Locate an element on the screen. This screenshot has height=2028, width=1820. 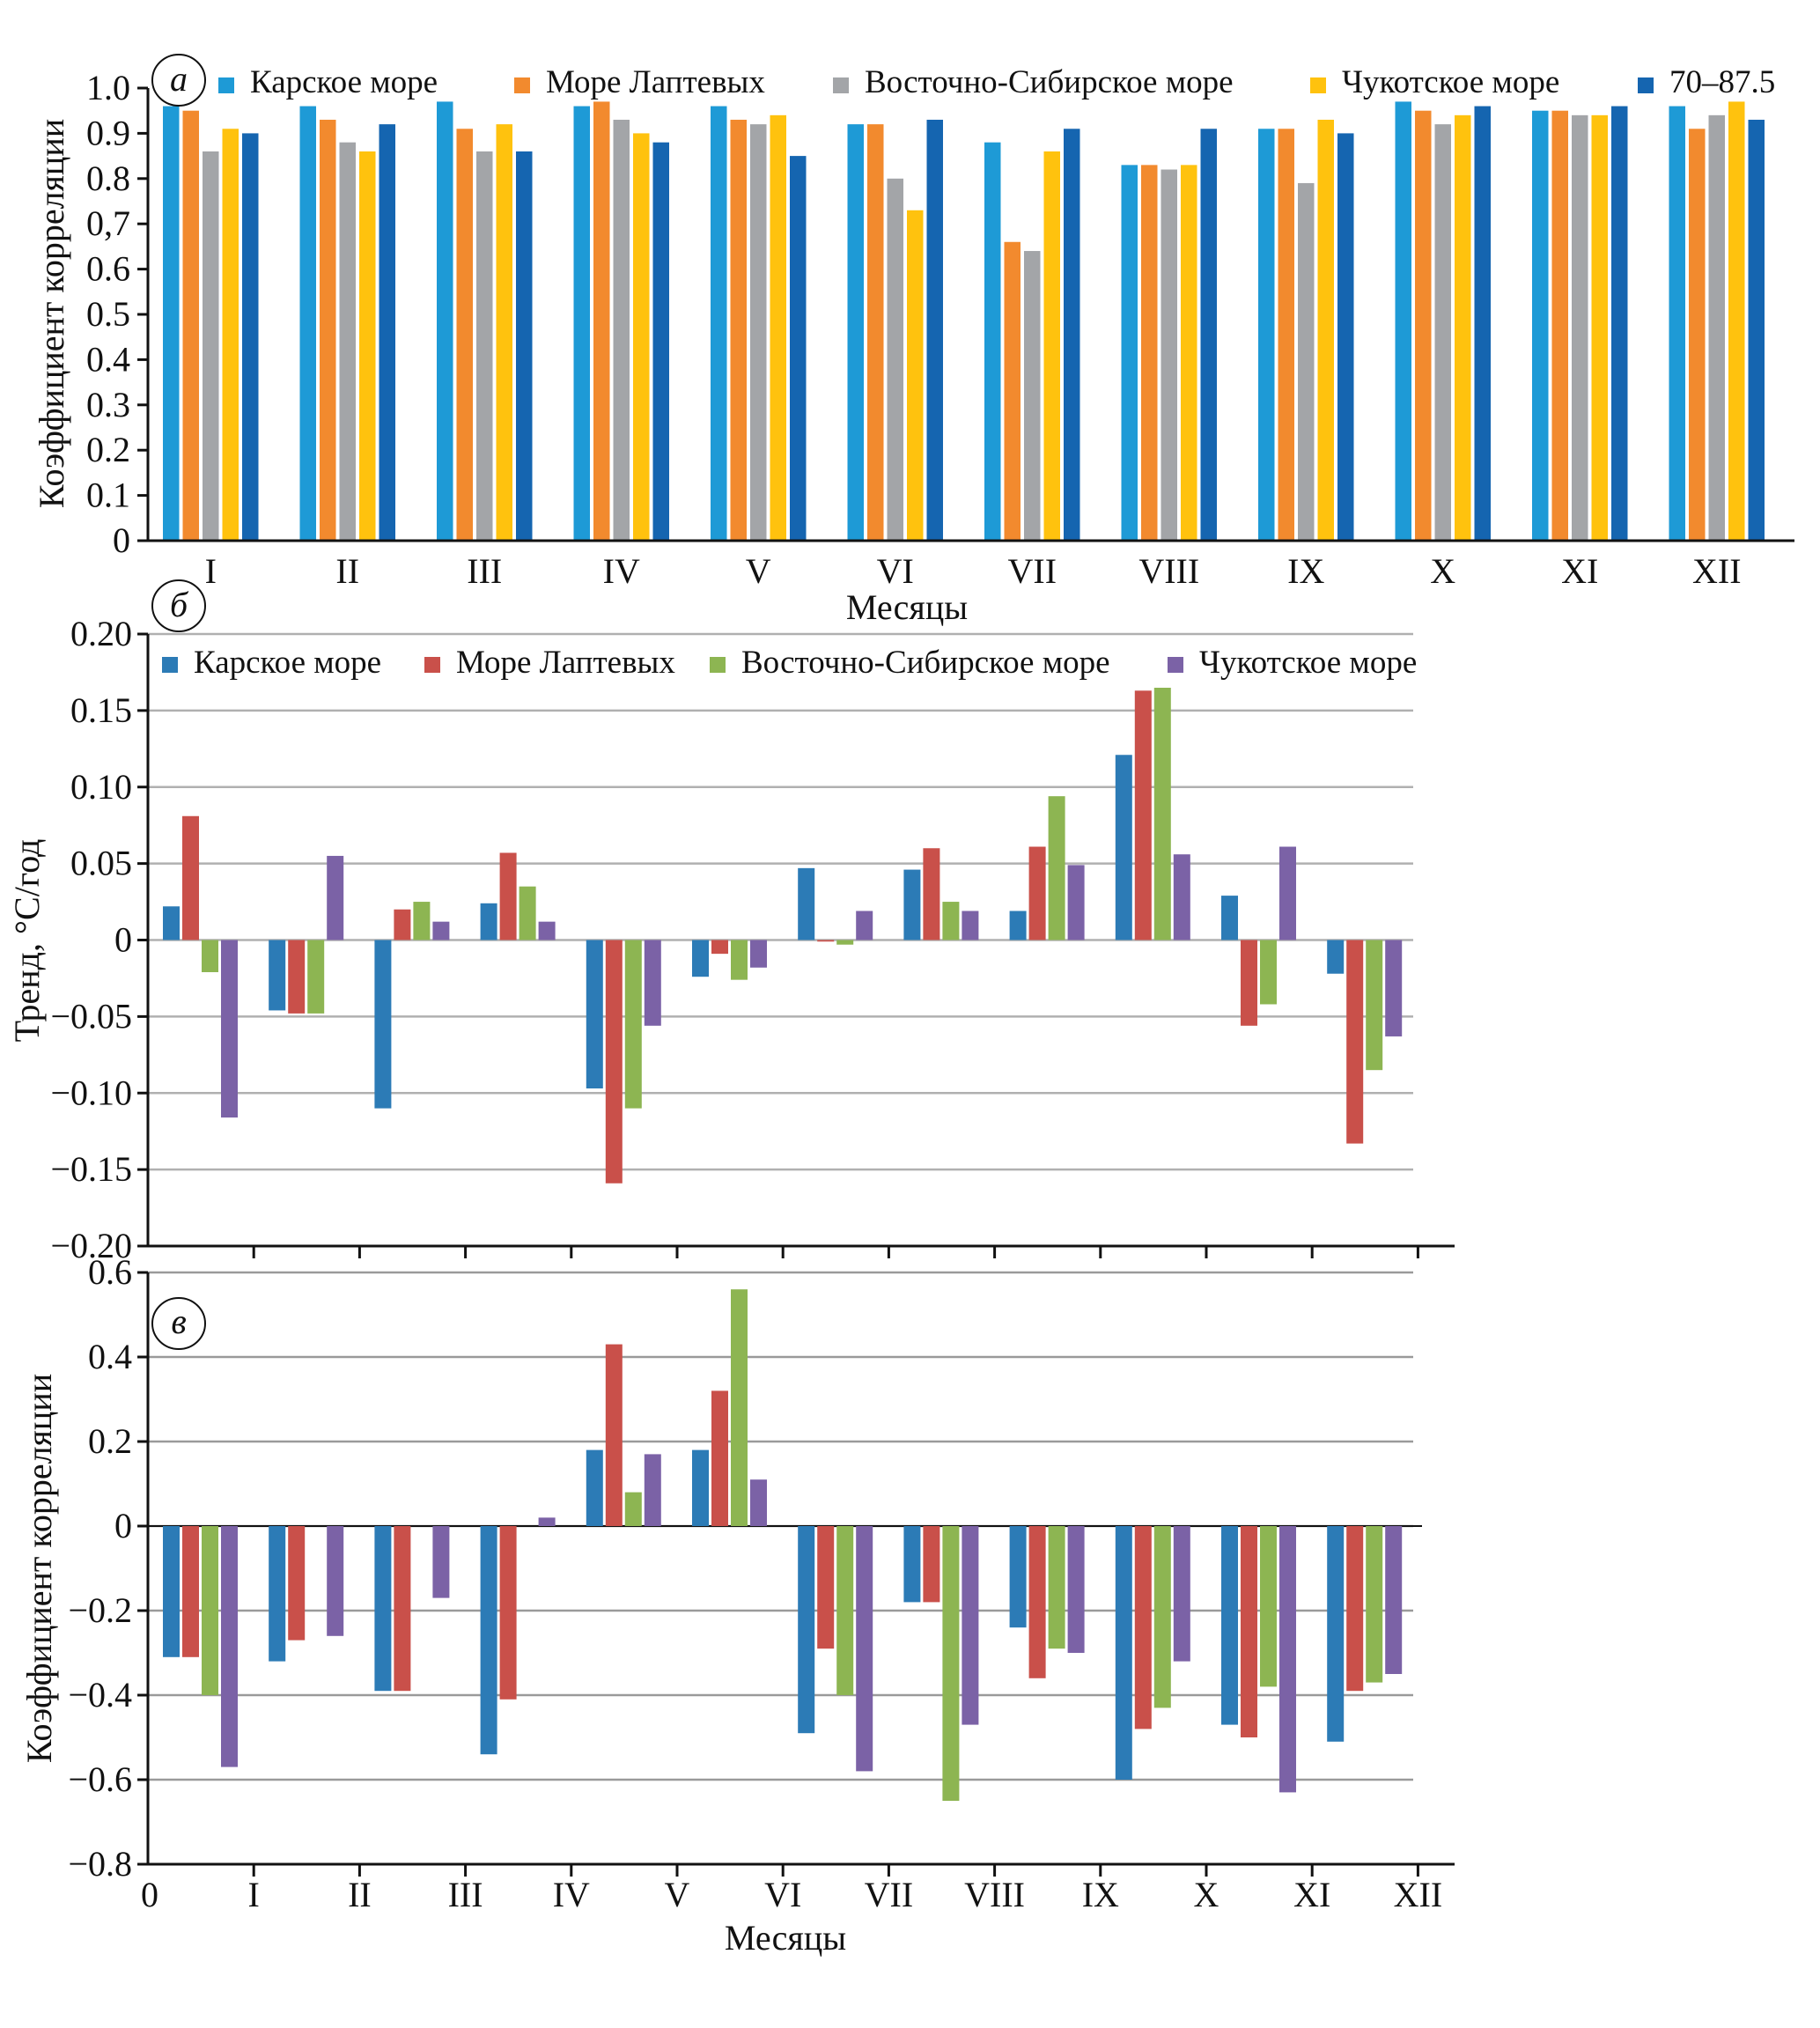
a-y-tick-label: 0.3 is located at coordinates (108, 404).